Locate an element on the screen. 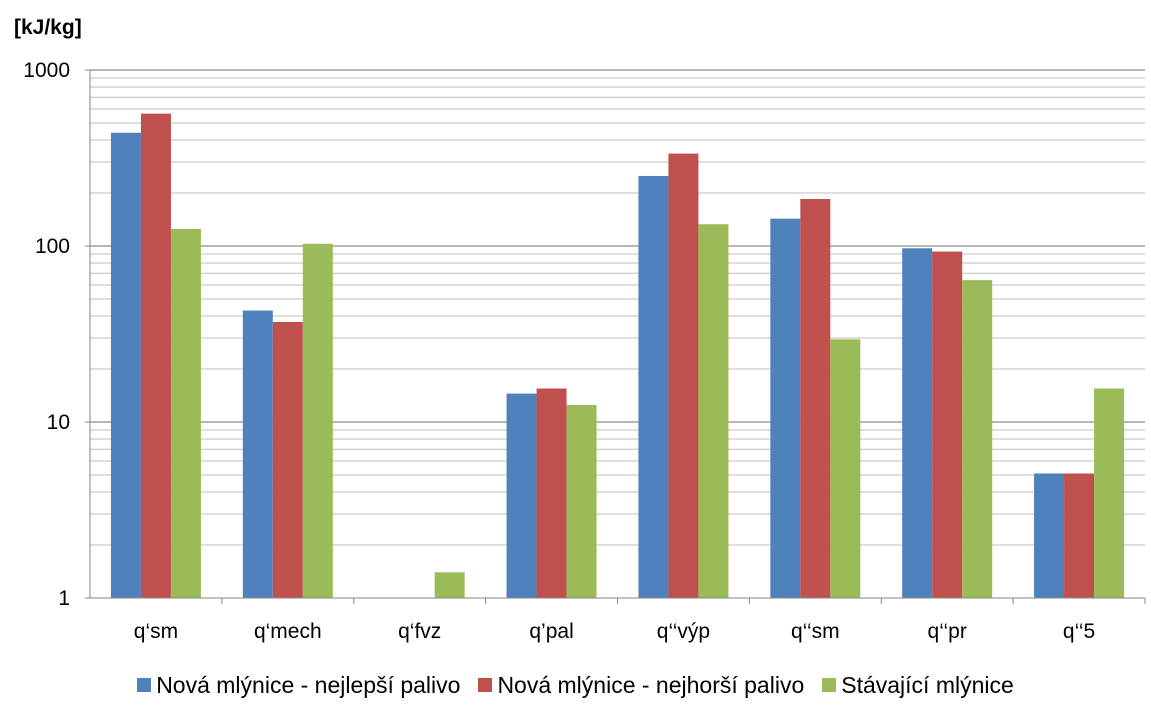 The image size is (1151, 706). x-tick-label: q‘fvz is located at coordinates (419, 631).